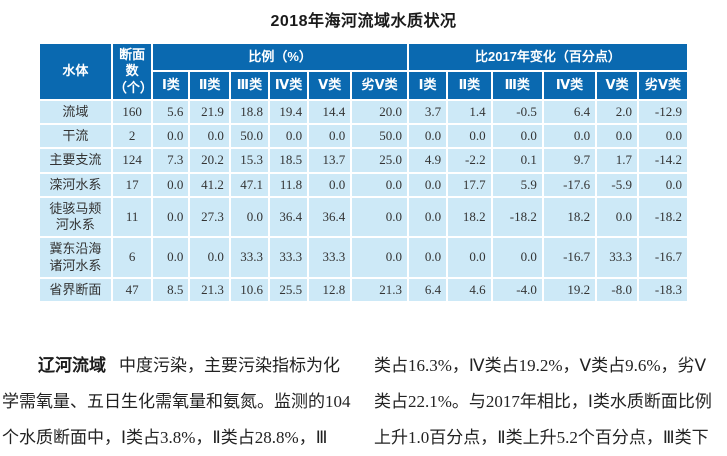 The height and width of the screenshot is (456, 727). I want to click on proportion-cell: 8.5, so click(171, 290).